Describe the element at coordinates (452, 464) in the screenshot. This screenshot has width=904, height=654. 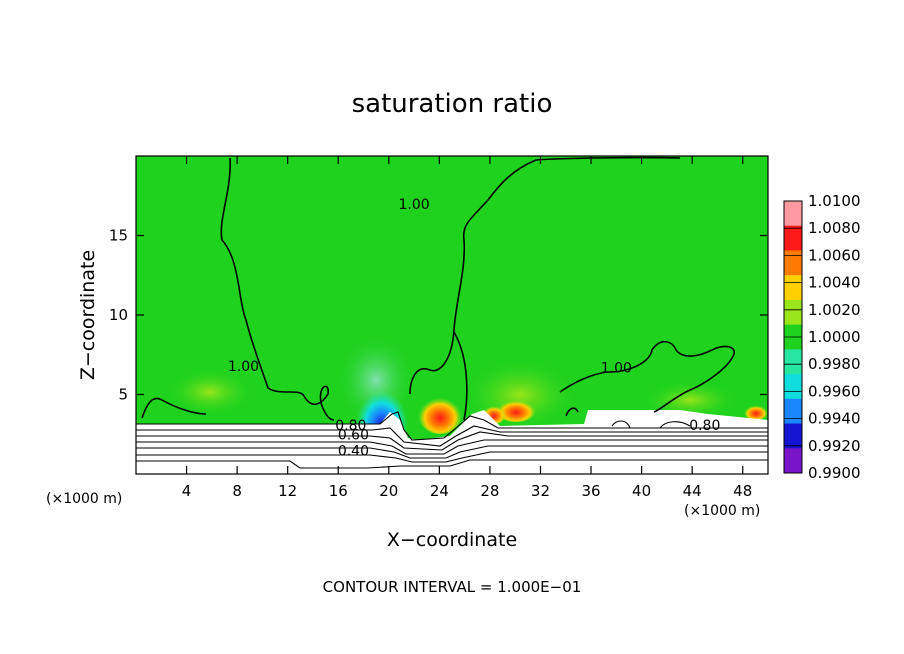
I see `contour-line-g` at that location.